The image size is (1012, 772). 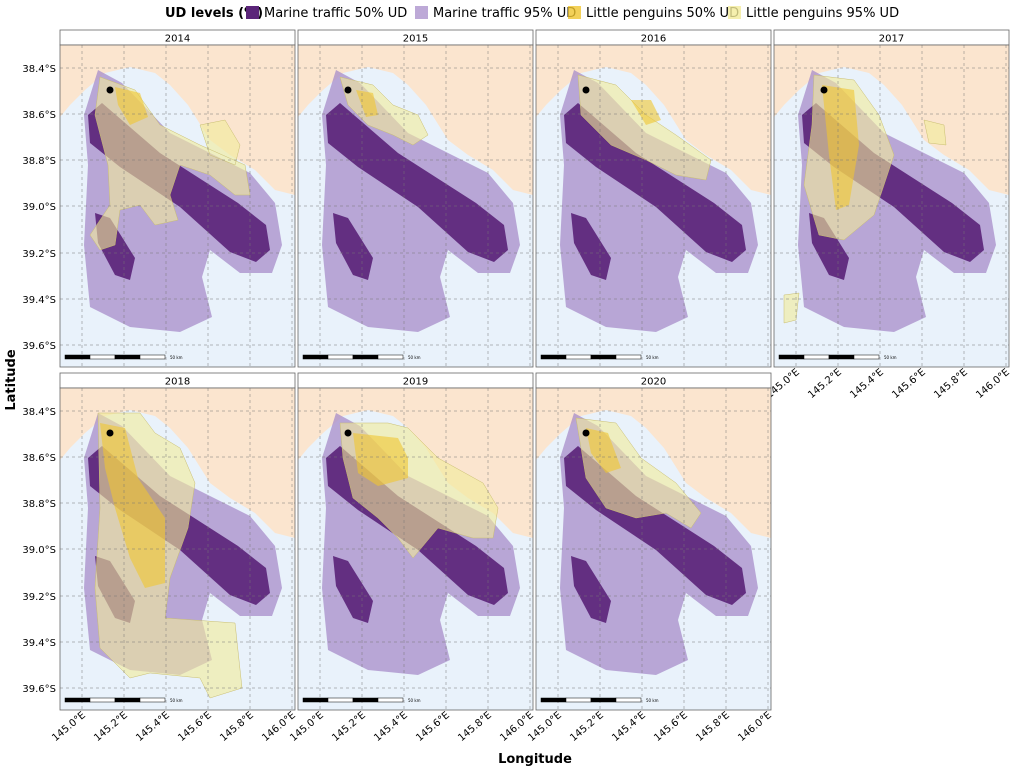 What do you see at coordinates (39, 412) in the screenshot?
I see `lat-tick-label: 38.4°S` at bounding box center [39, 412].